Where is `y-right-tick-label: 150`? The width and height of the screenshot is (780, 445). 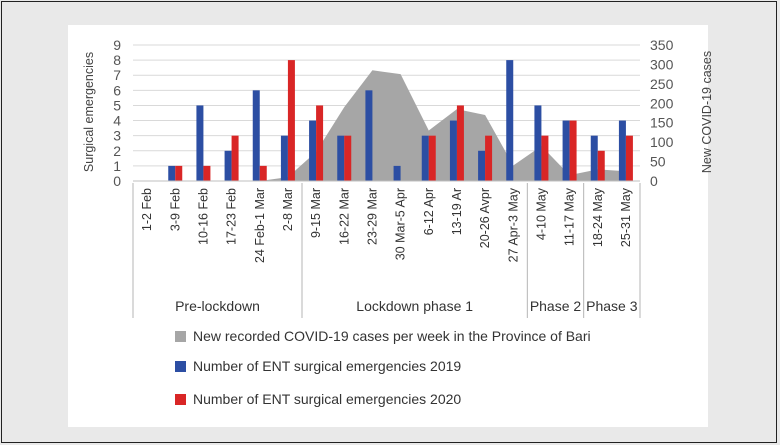 y-right-tick-label: 150 is located at coordinates (662, 123).